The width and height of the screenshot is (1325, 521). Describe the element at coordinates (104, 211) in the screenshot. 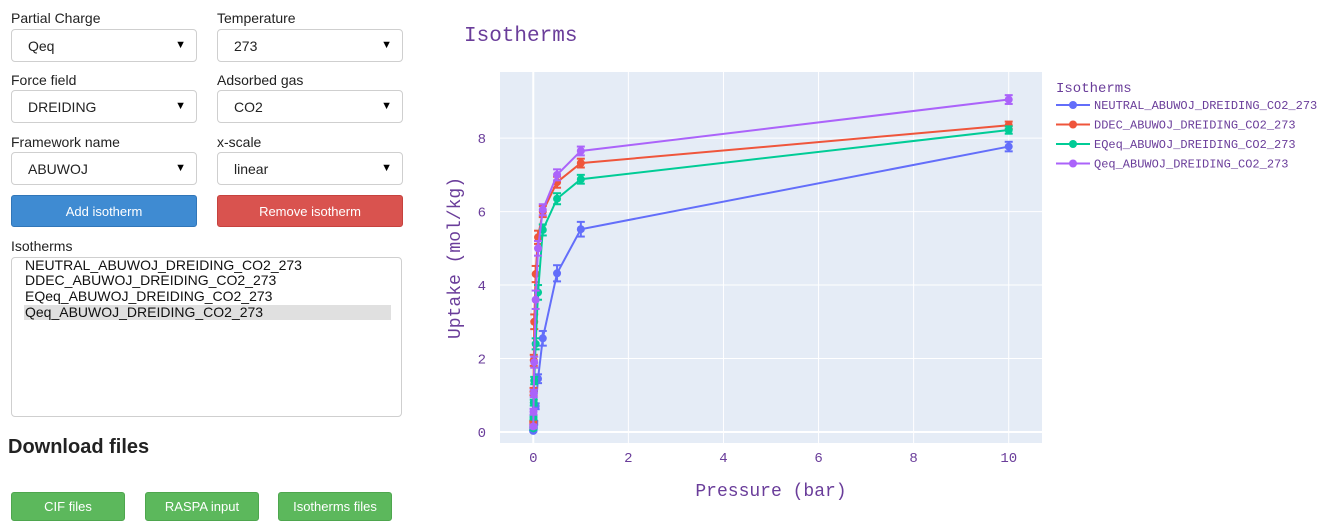

I see `add-isotherm-button: Add isotherm` at that location.